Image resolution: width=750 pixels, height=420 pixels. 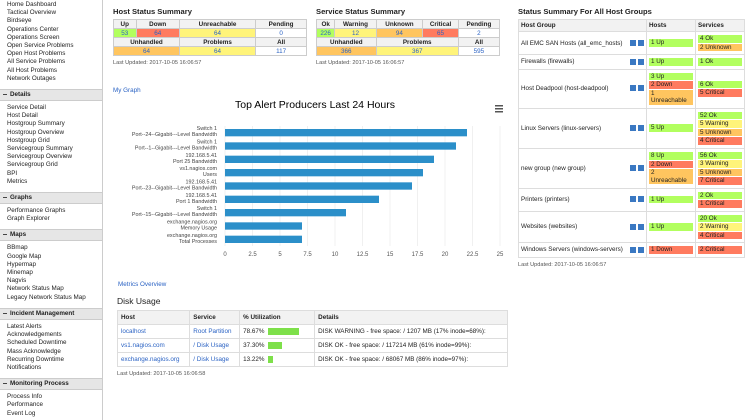 I want to click on status-badge: 6 Ok, so click(x=720, y=84).